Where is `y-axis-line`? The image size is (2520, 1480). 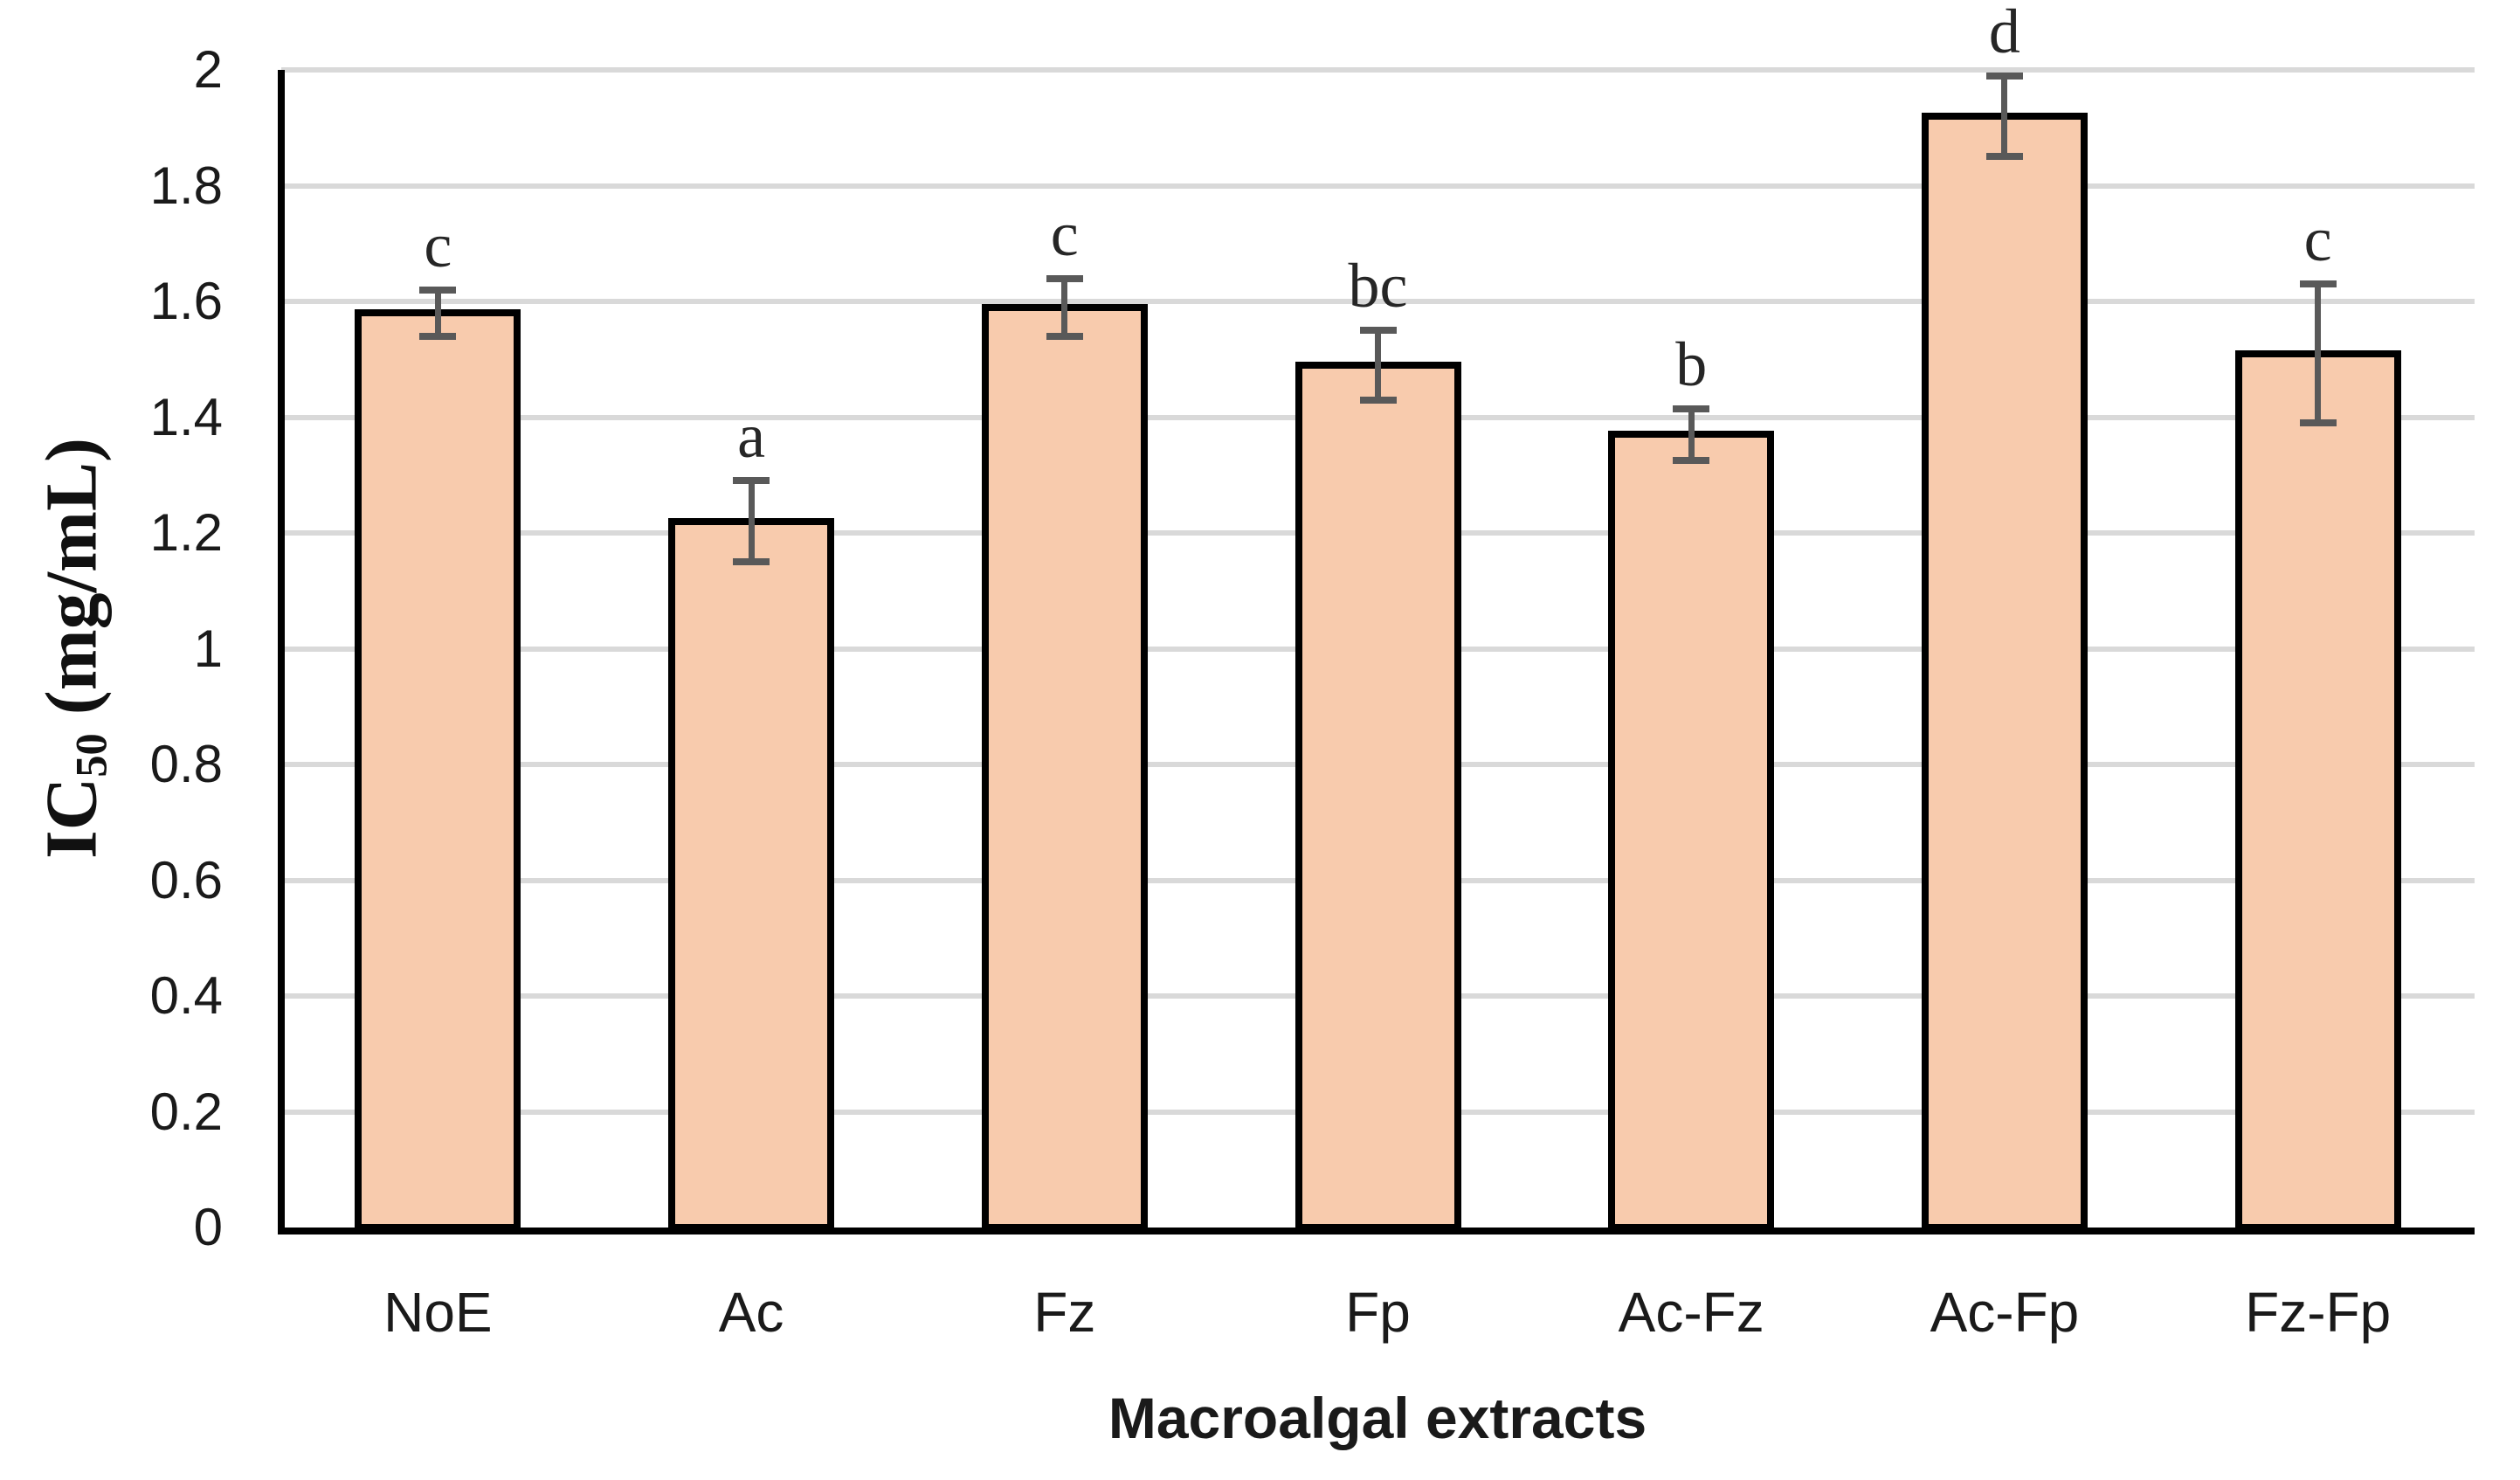
y-axis-line is located at coordinates (281, 652).